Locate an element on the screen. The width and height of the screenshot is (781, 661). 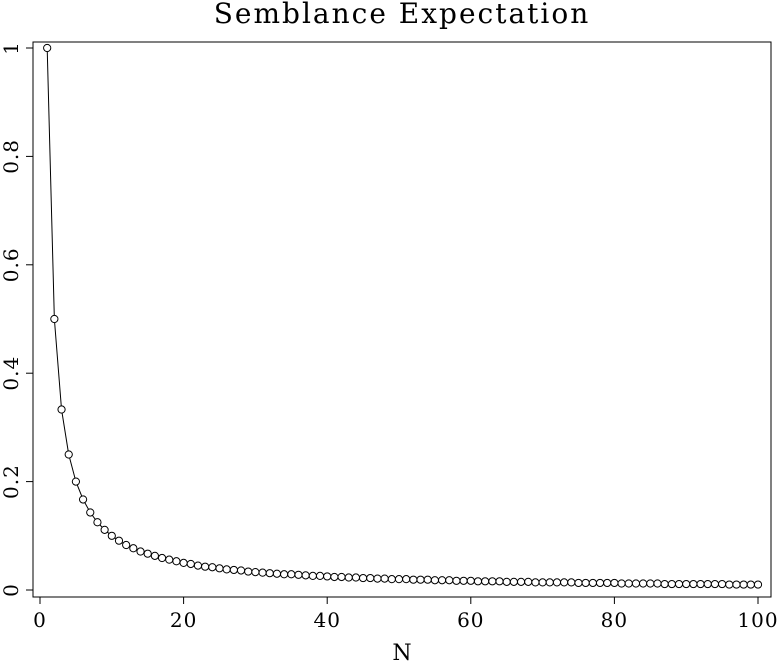
y-tick-label: 0 is located at coordinates (11, 590).